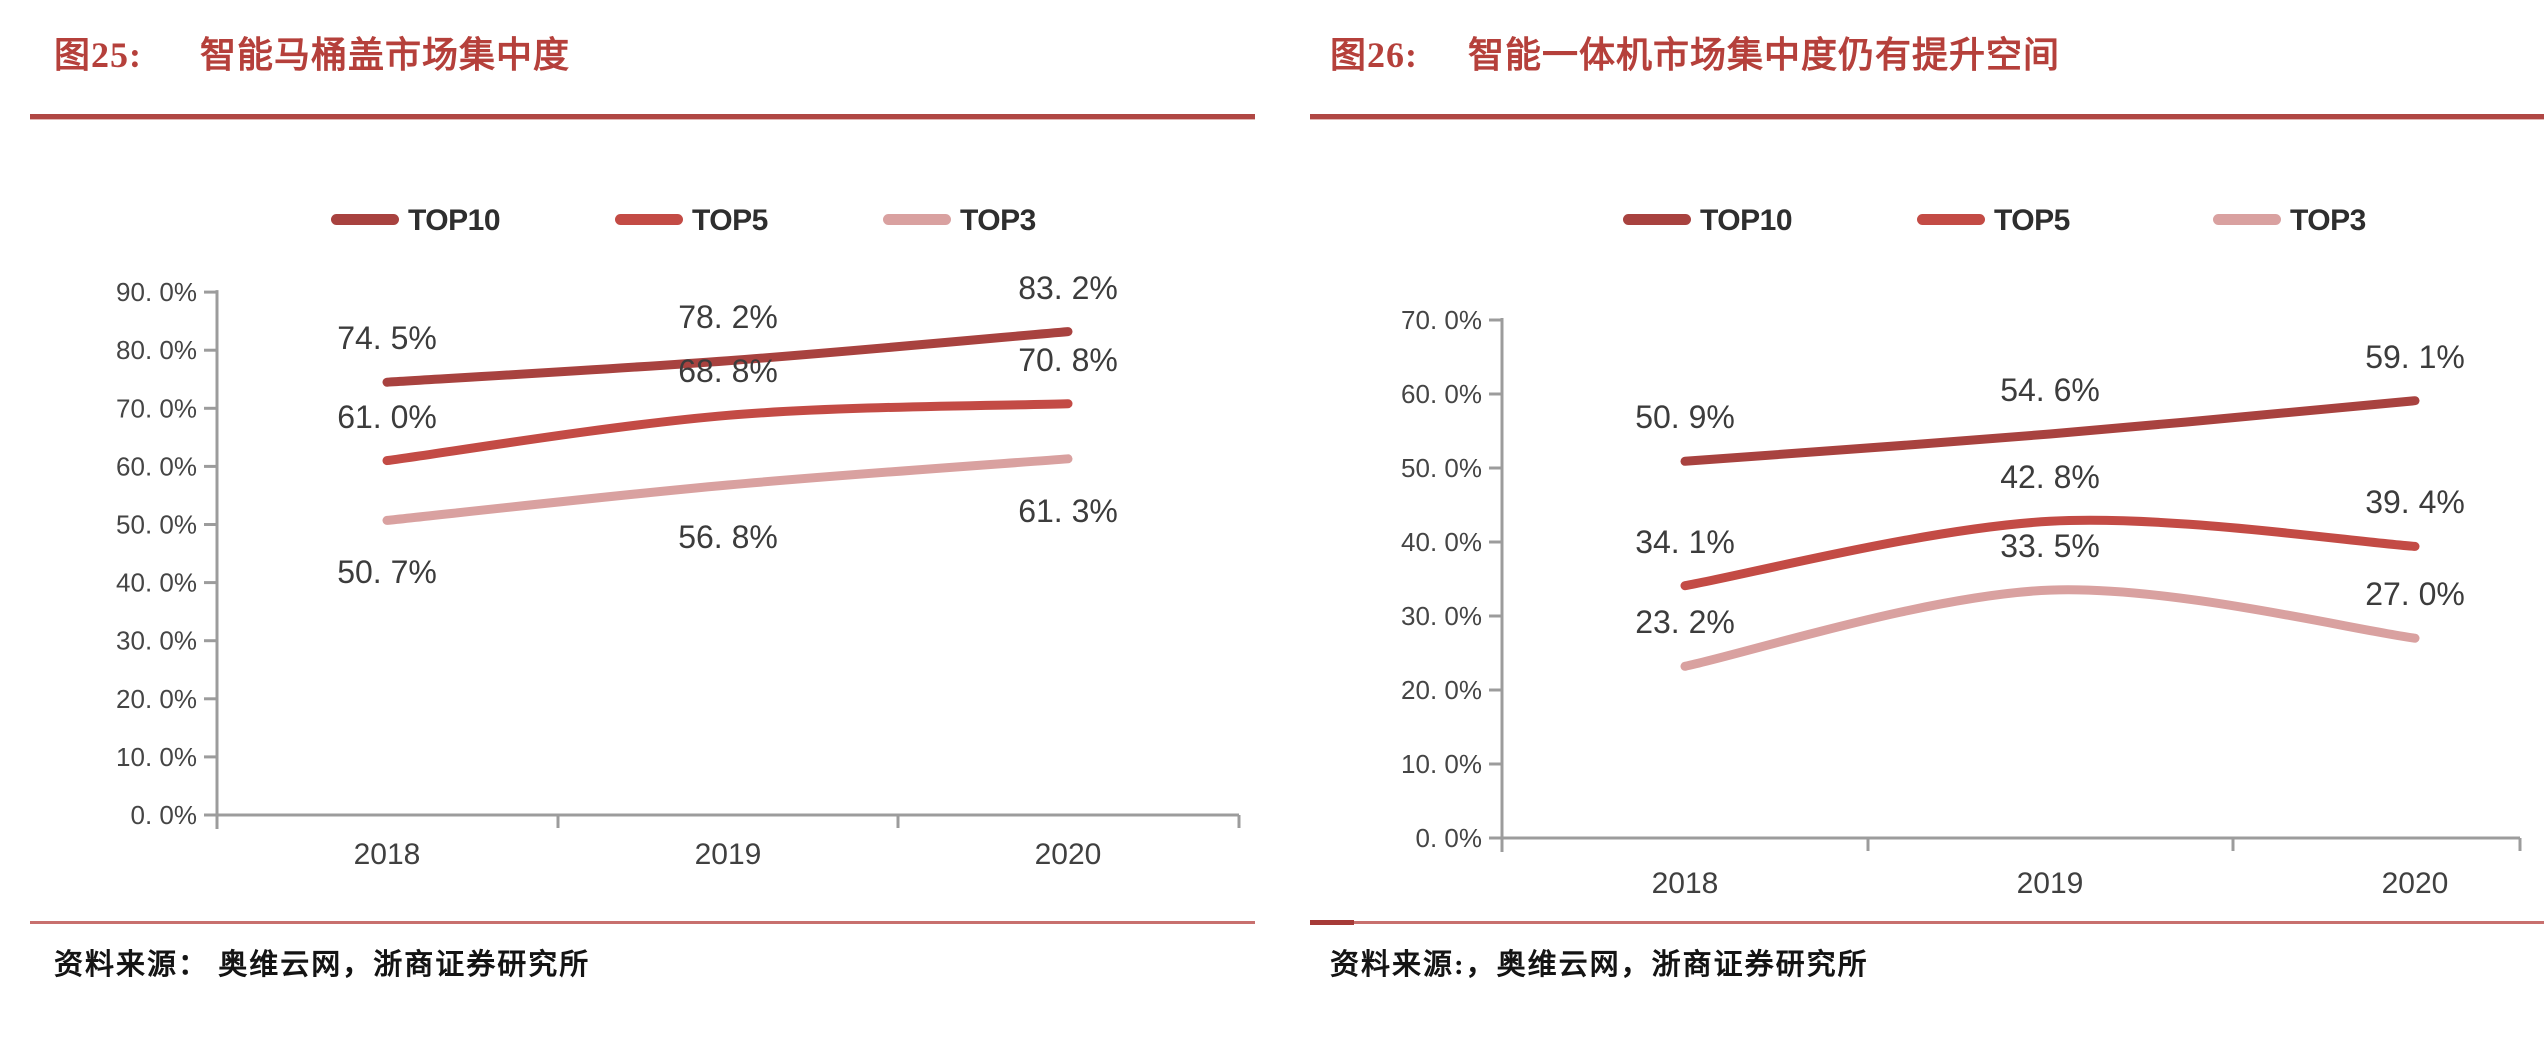 The width and height of the screenshot is (2544, 1042). I want to click on top3-data-label: 27. 0%, so click(2415, 594).